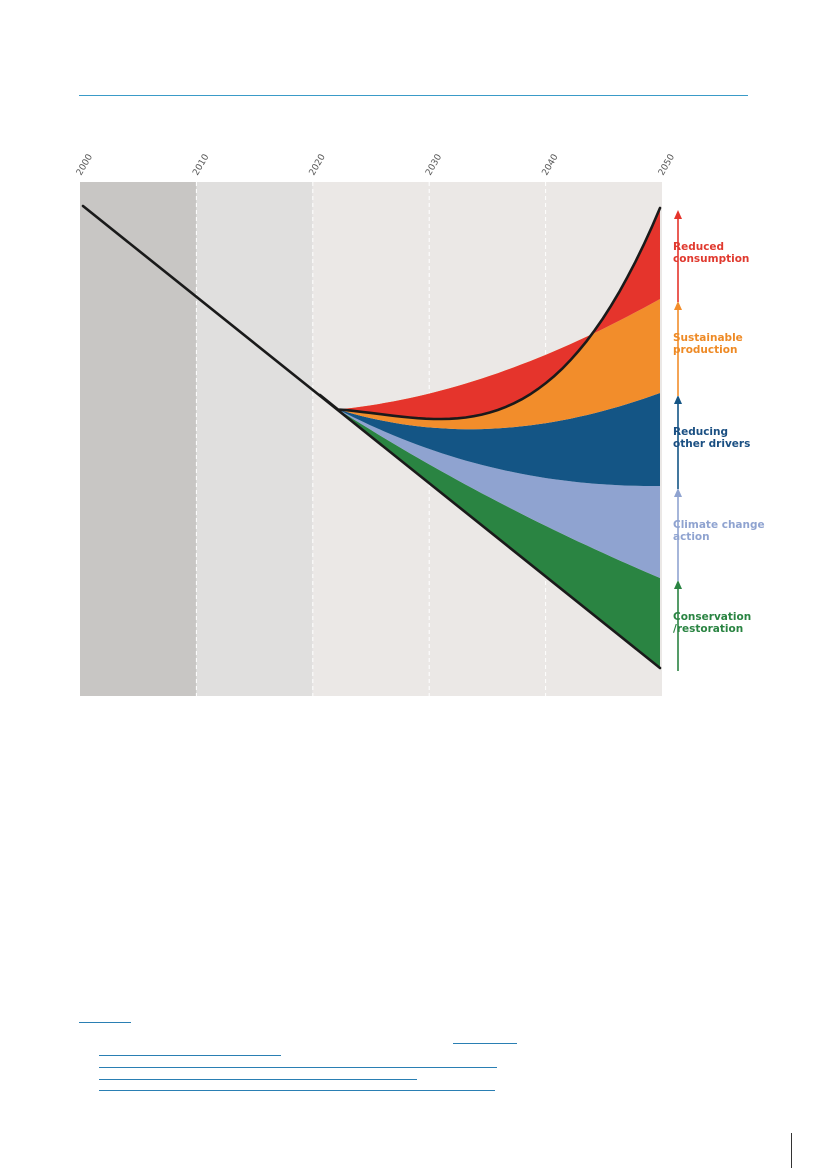 The height and width of the screenshot is (1169, 827). What do you see at coordinates (667, 164) in the screenshot?
I see `tick-label-2050: 2050` at bounding box center [667, 164].